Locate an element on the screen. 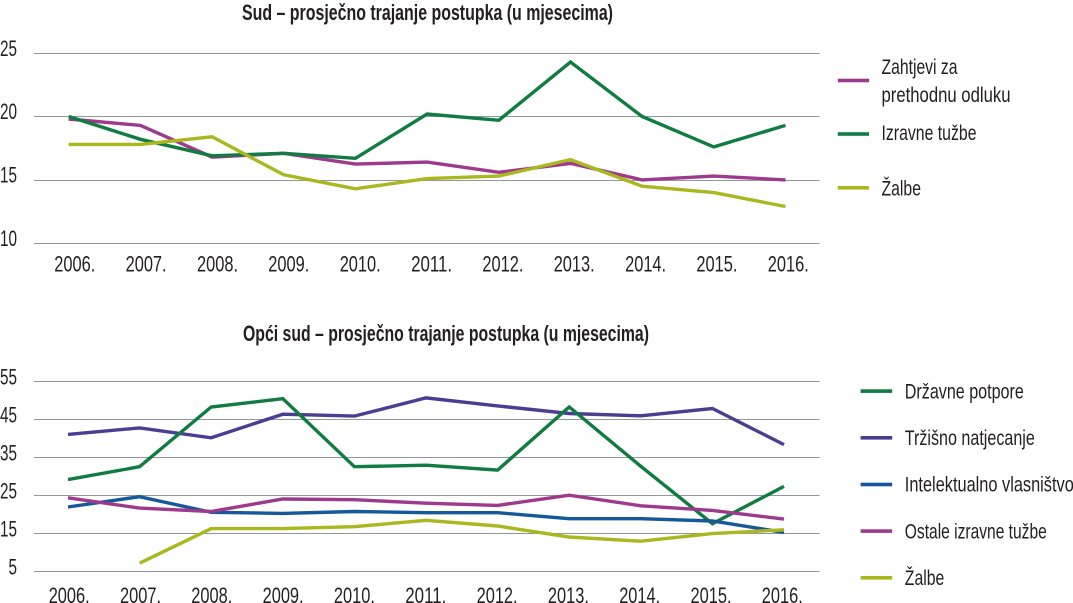 This screenshot has width=1073, height=603. svg-text: 5 is located at coordinates (13, 567).